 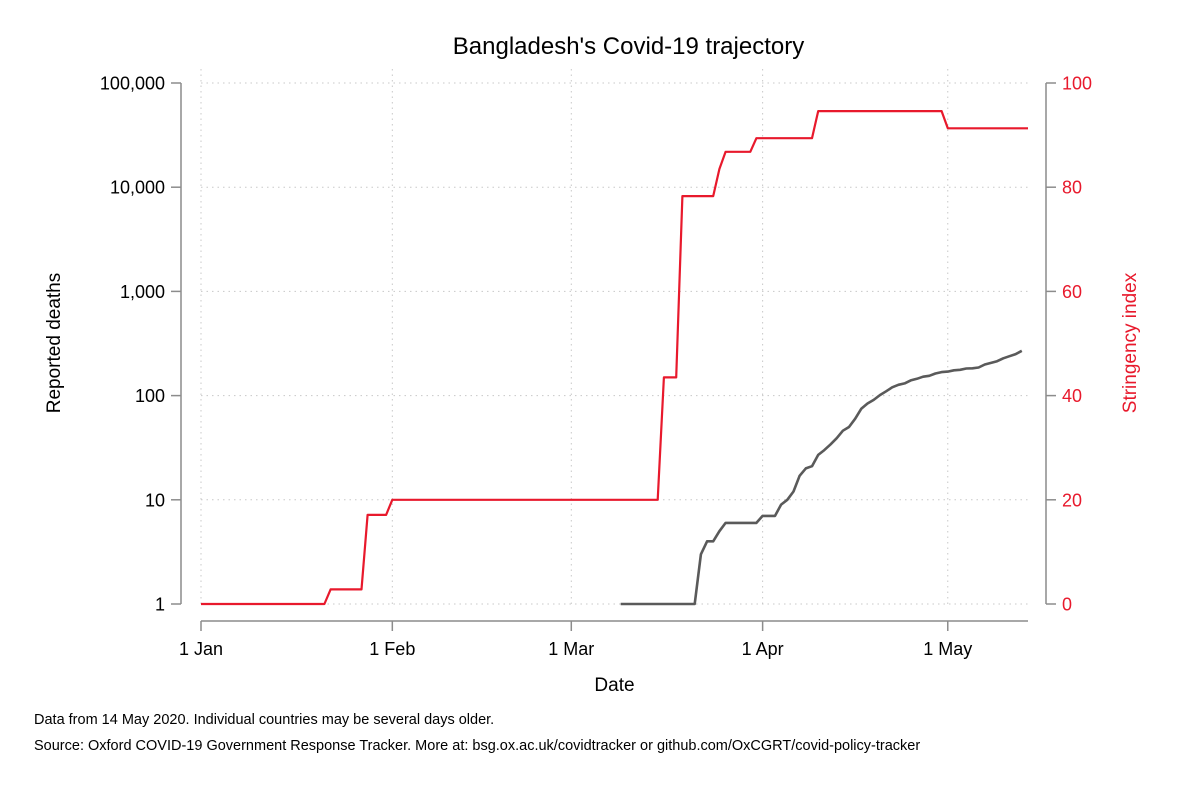 What do you see at coordinates (614, 685) in the screenshot?
I see `x-axis-title: Date` at bounding box center [614, 685].